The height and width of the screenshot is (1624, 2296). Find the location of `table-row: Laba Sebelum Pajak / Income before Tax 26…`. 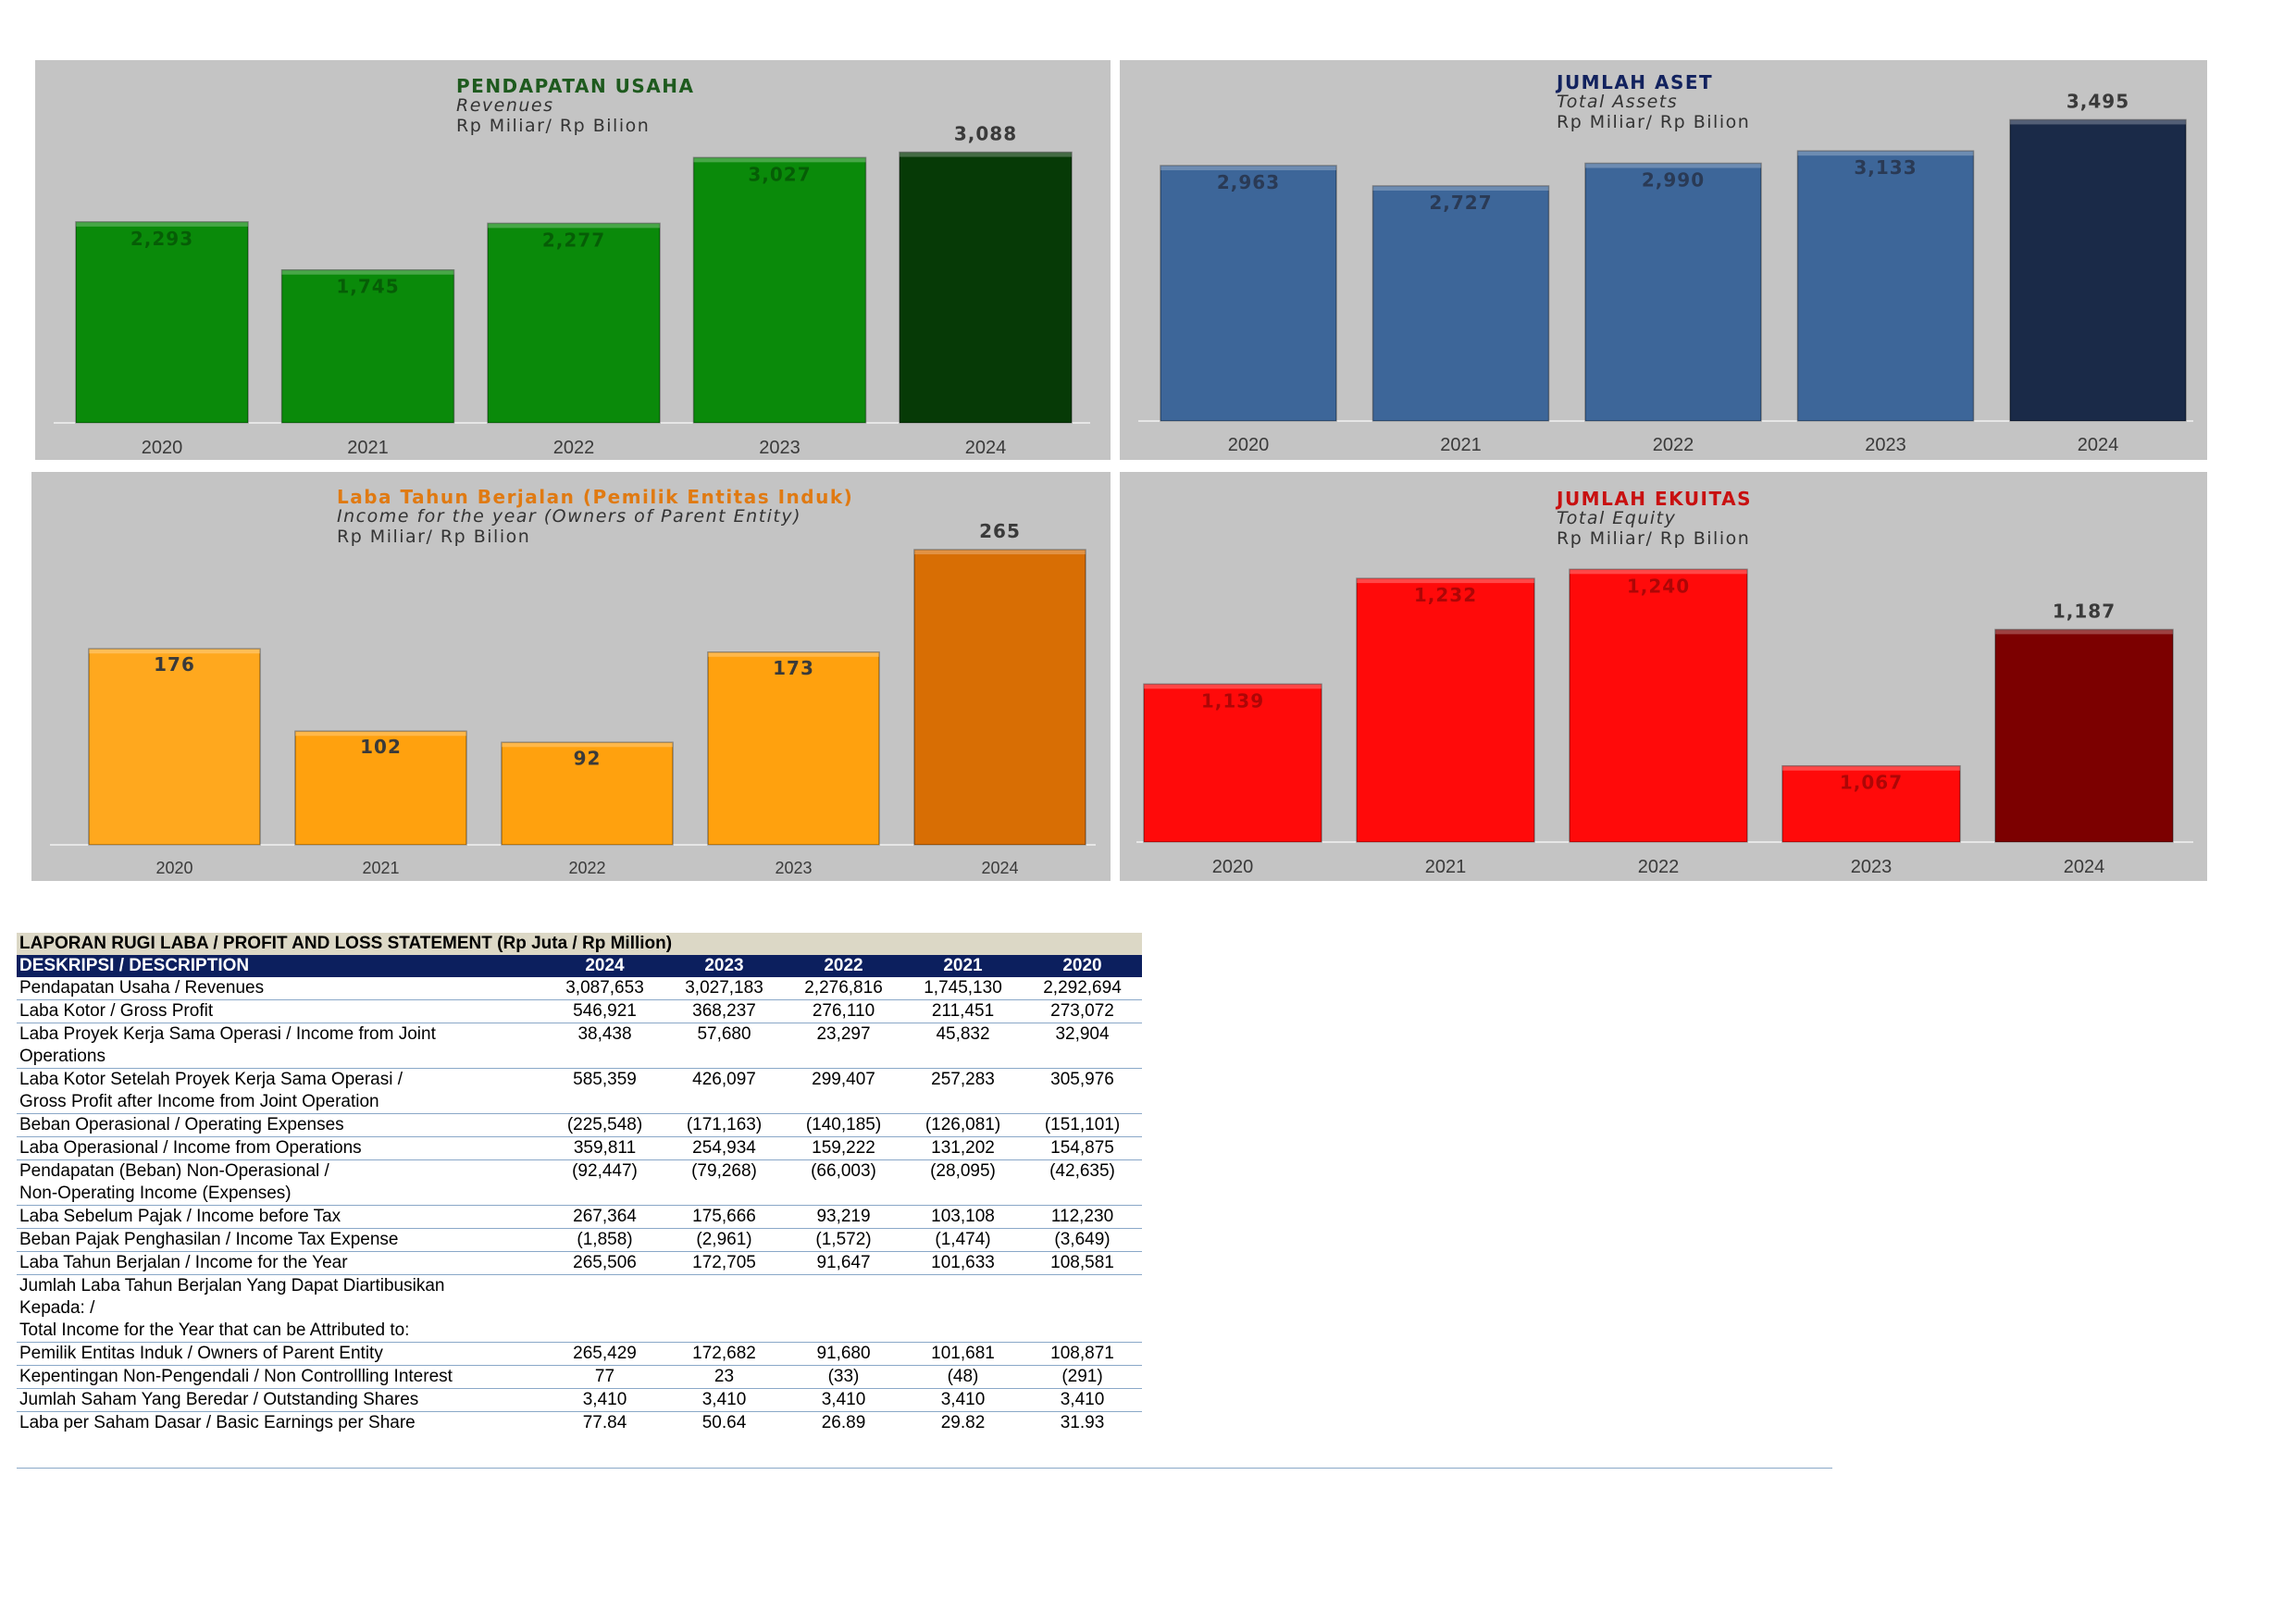

table-row: Laba Sebelum Pajak / Income before Tax 26… is located at coordinates (580, 1217).